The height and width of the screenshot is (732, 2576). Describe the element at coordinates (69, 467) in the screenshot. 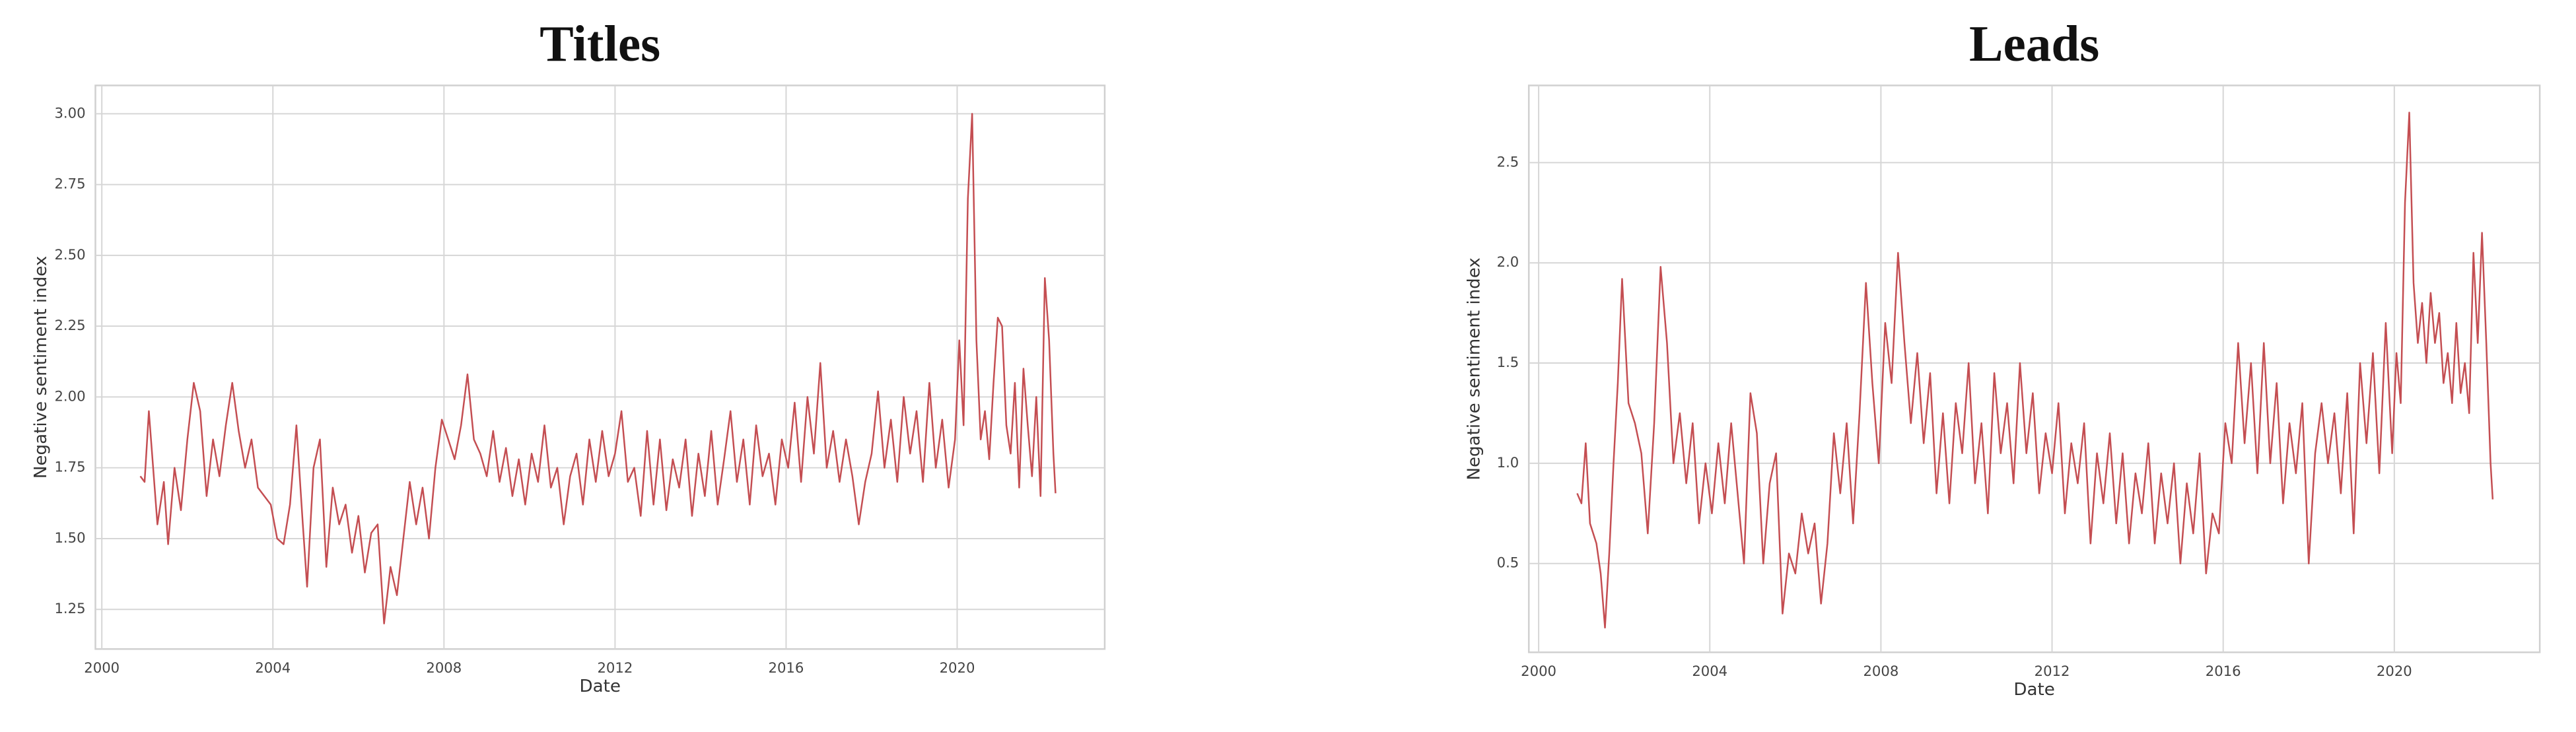

I see `y-tick-label: 1.75` at that location.